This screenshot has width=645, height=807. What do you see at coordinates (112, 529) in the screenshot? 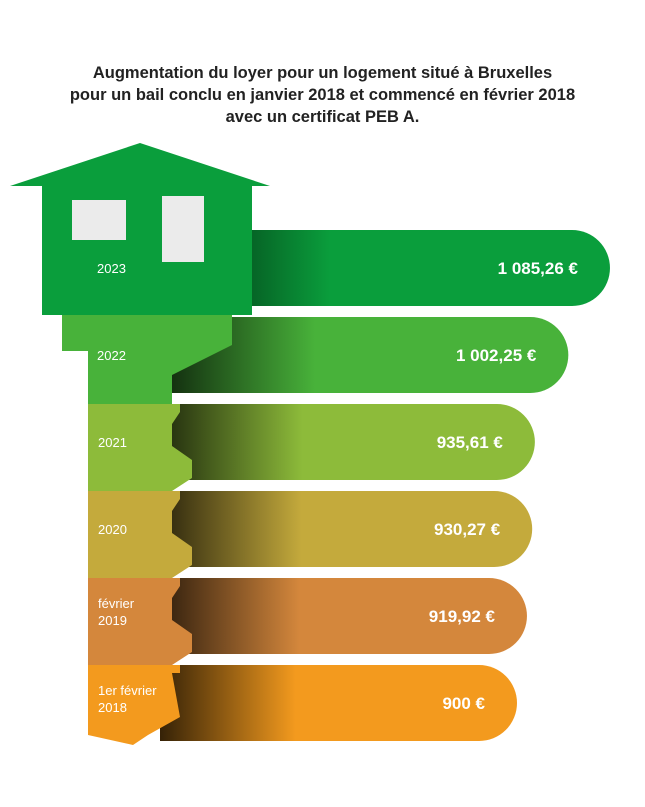
I see `category-label-3: 2020` at bounding box center [112, 529].